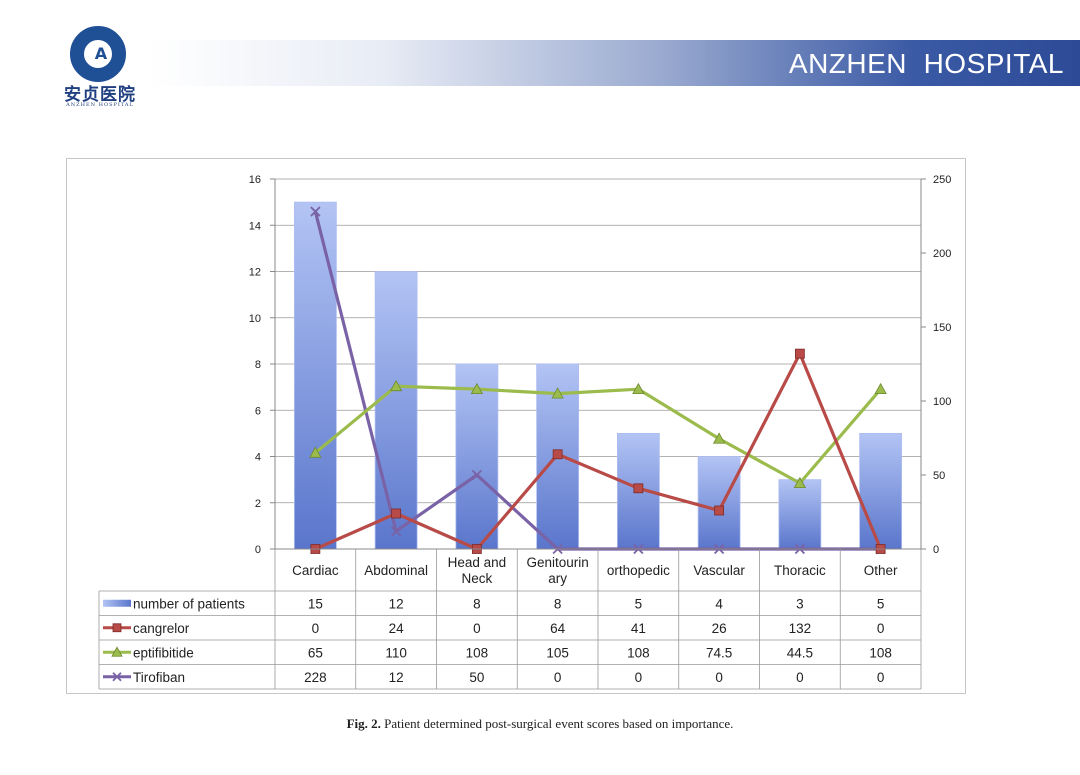 The width and height of the screenshot is (1080, 775). What do you see at coordinates (598, 434) in the screenshot?
I see `series-line-eptifibitide` at bounding box center [598, 434].